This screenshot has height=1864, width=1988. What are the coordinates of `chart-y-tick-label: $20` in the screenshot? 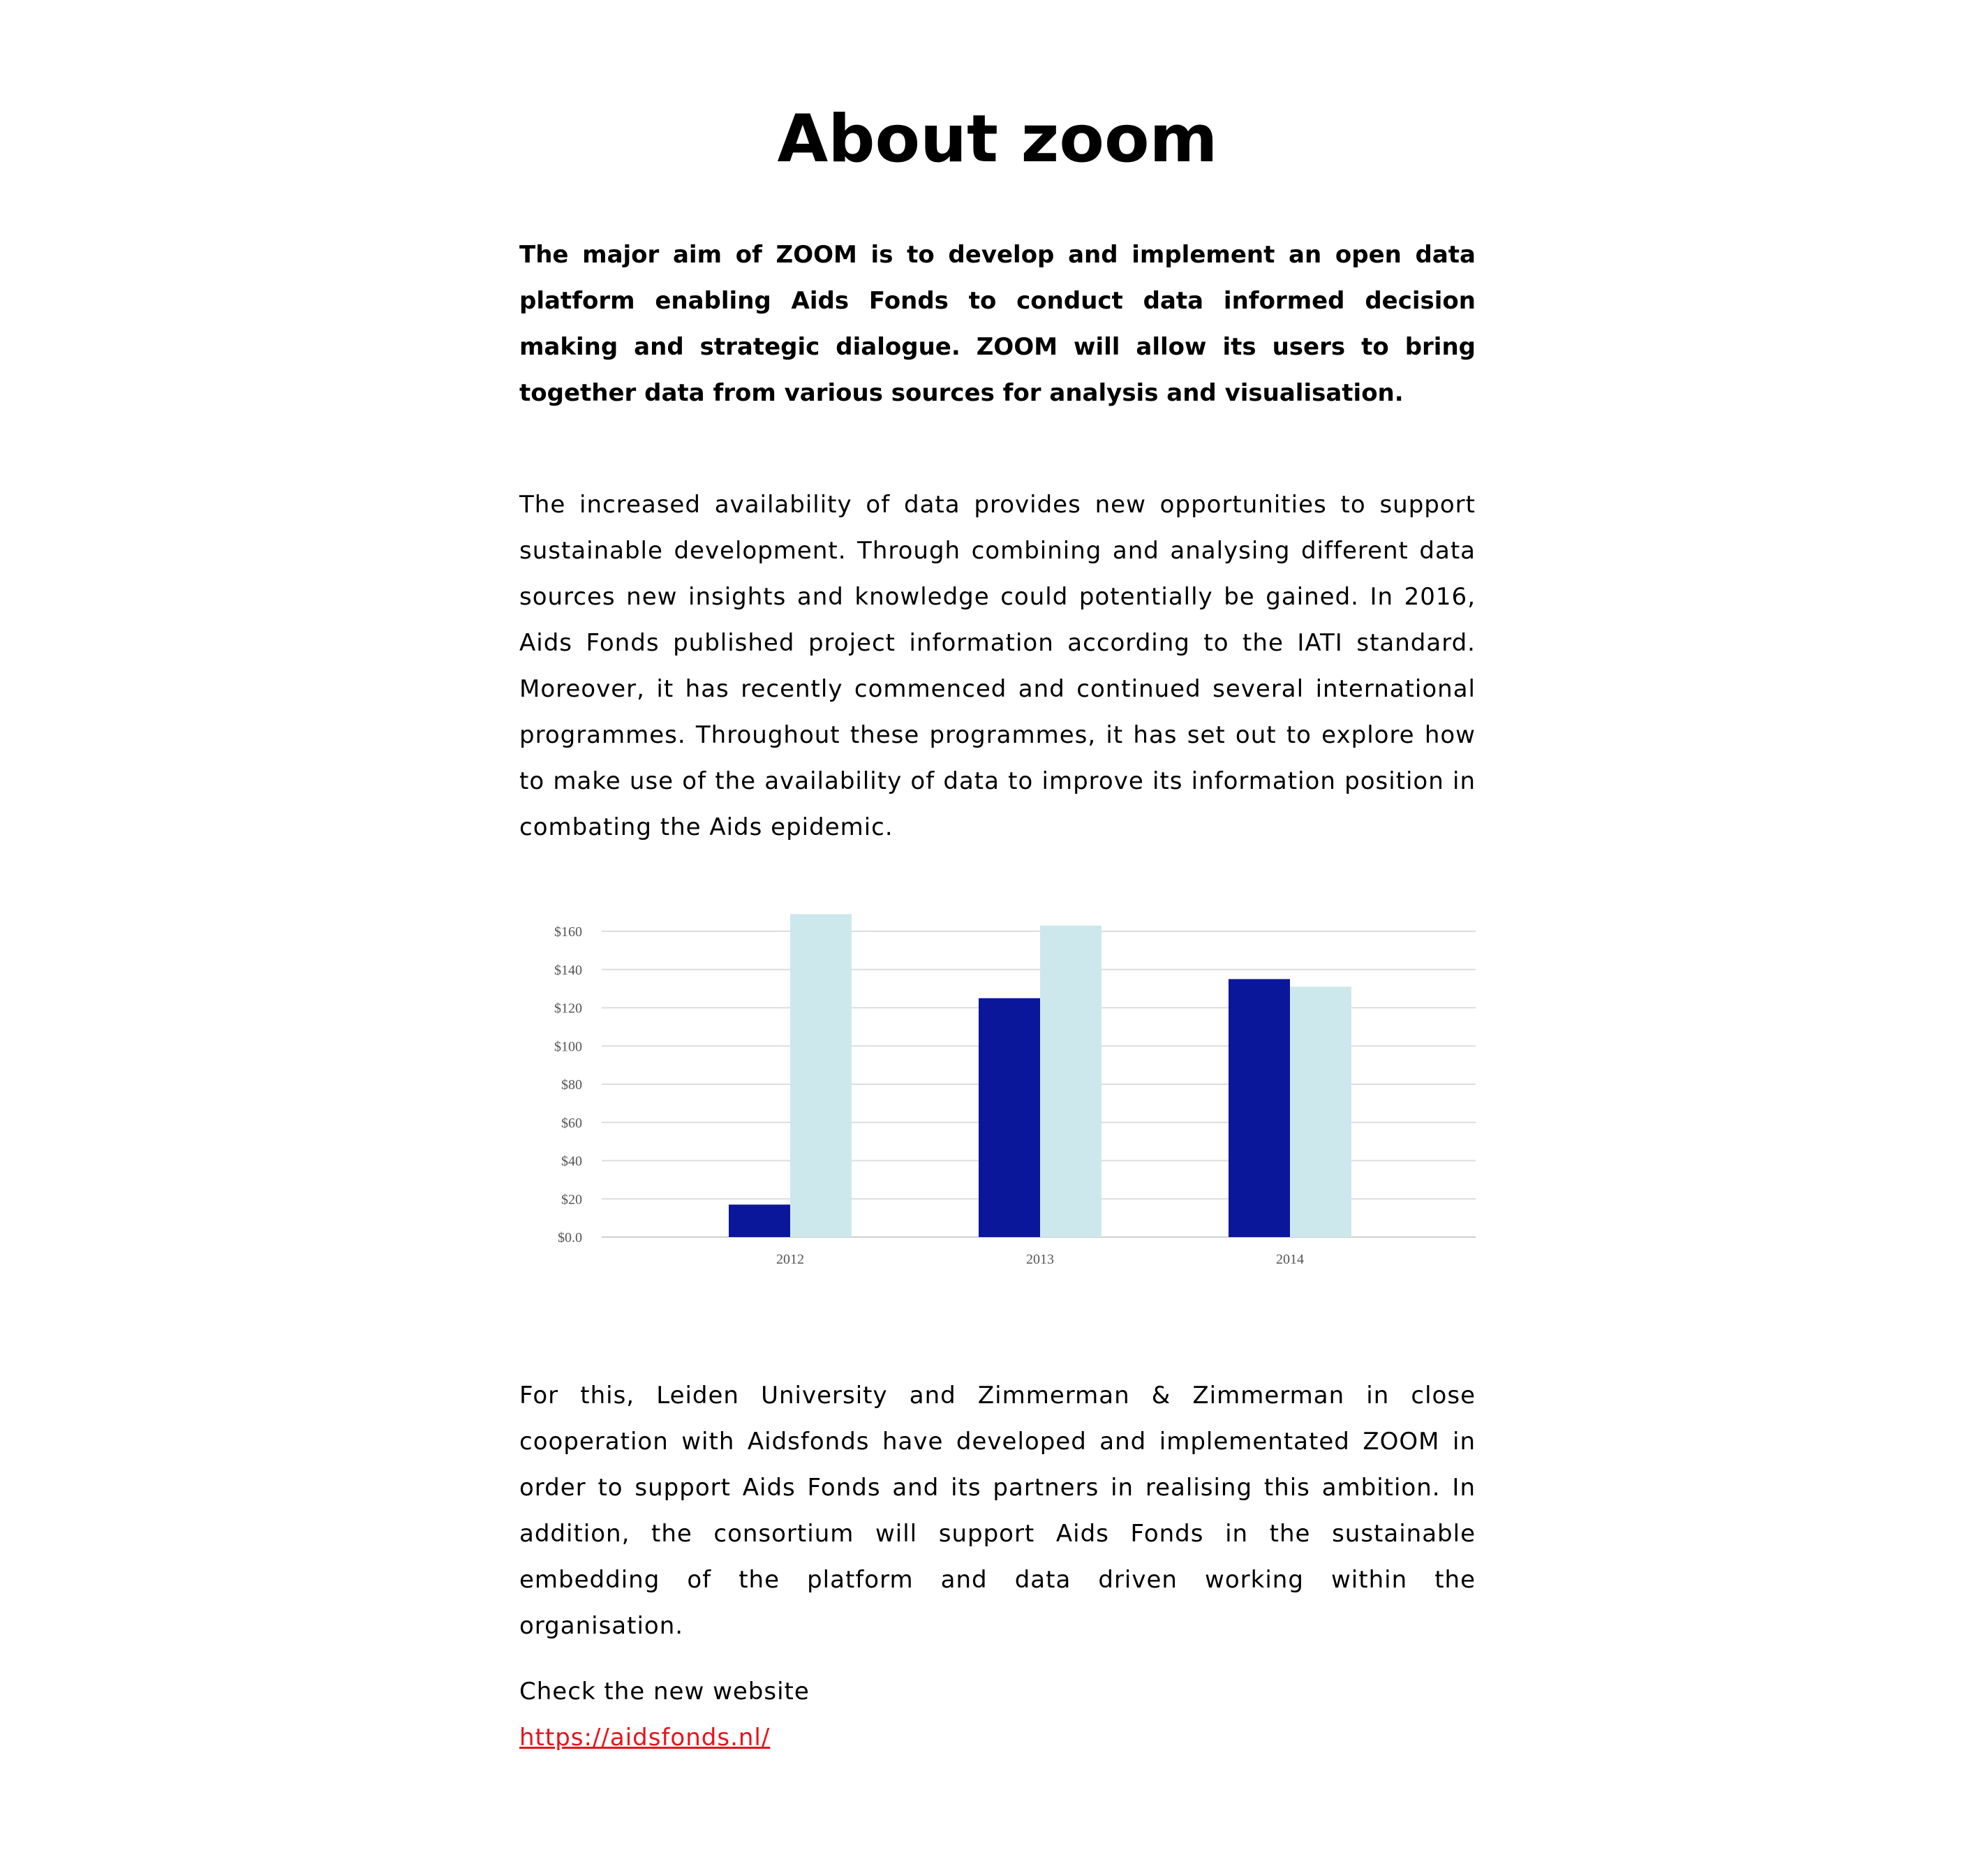 It's located at (571, 1199).